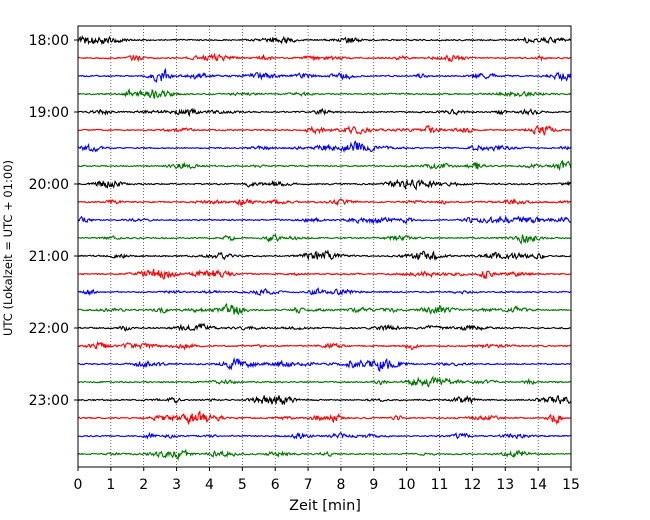  I want to click on x-tick-label-11: 11, so click(440, 485).